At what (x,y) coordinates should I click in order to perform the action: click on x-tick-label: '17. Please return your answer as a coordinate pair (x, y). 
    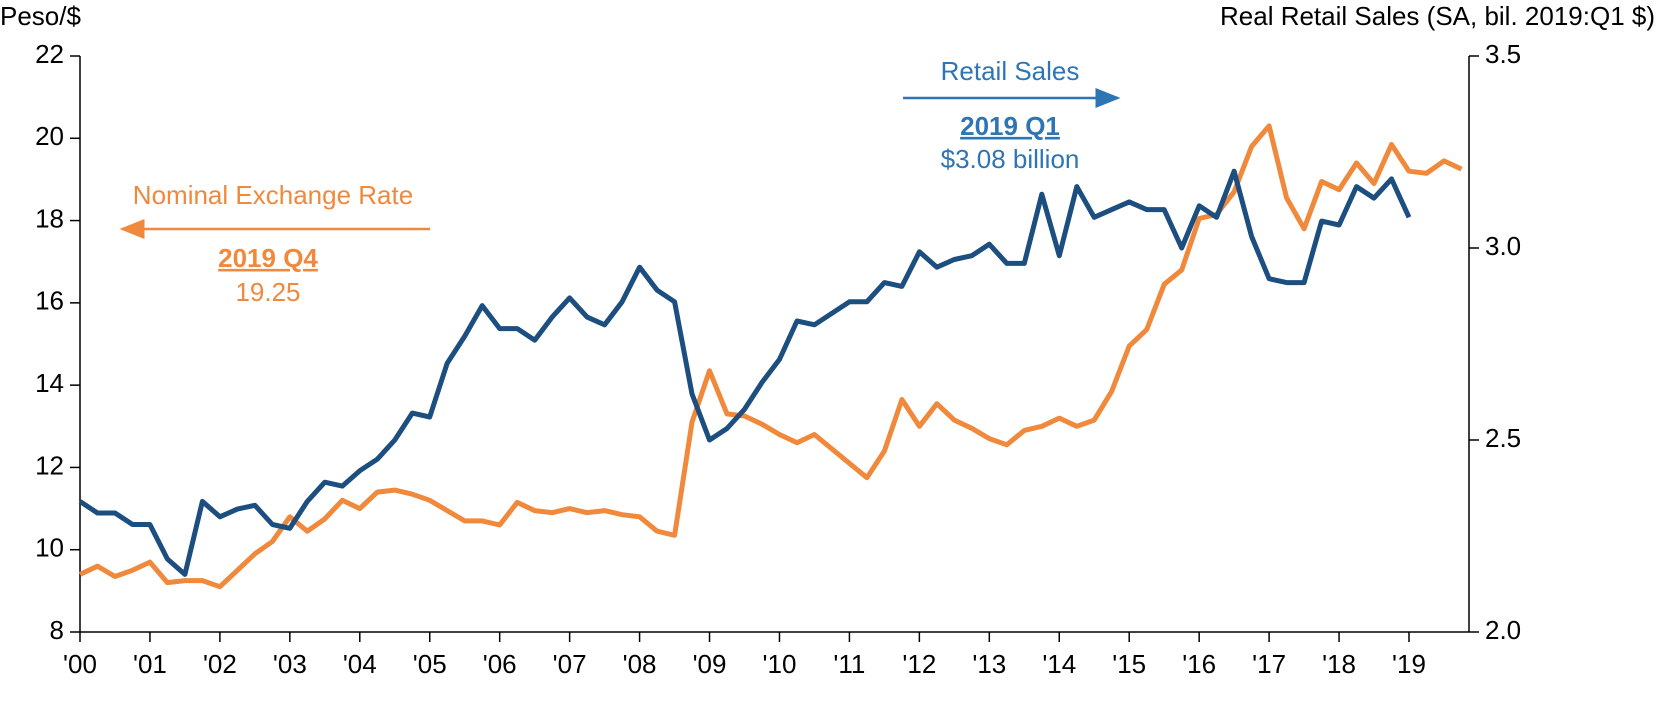
    Looking at the image, I should click on (1269, 664).